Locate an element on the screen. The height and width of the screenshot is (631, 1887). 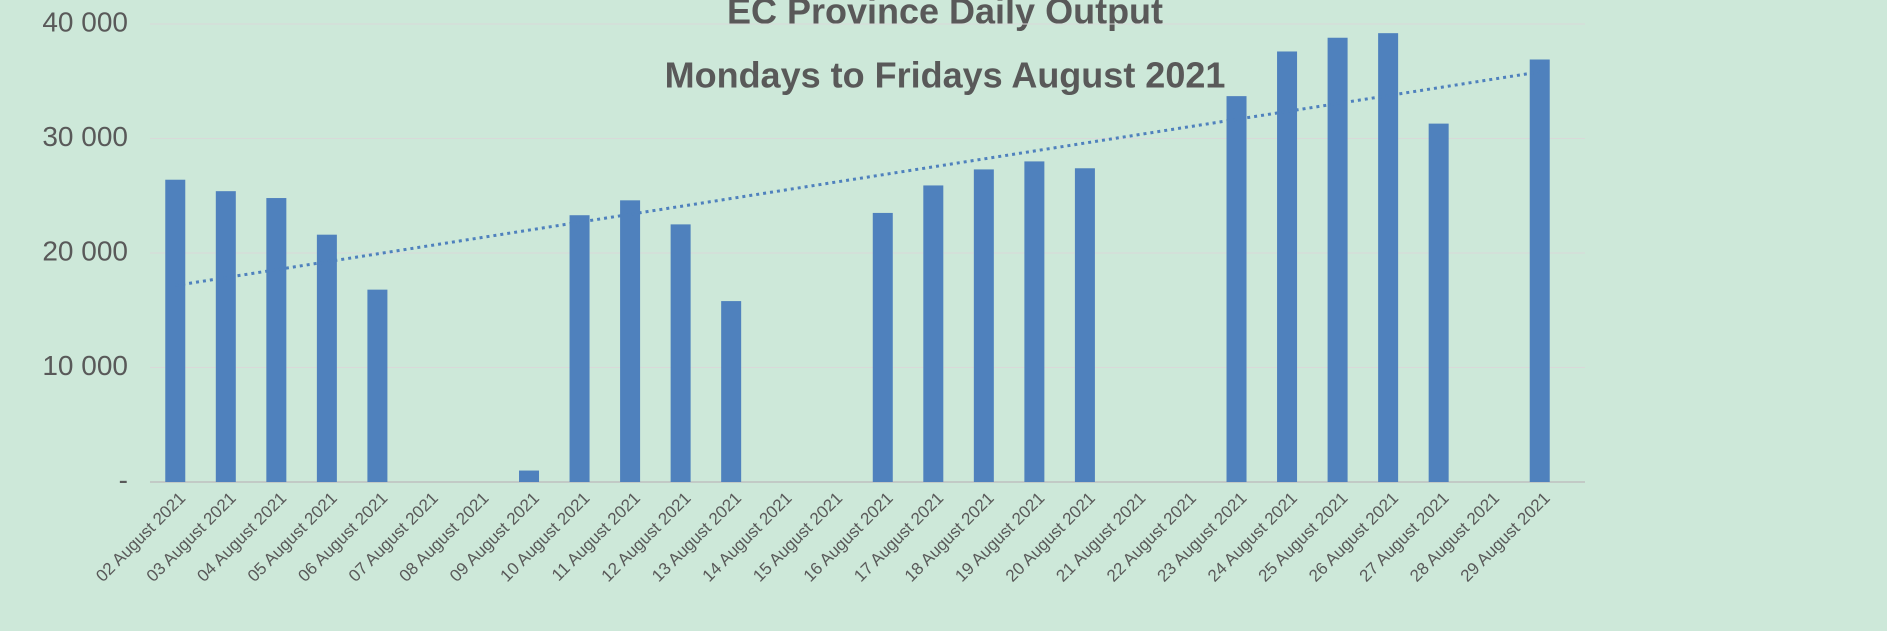
chart-subtitle: Mondays to Fridays August 2021 is located at coordinates (945, 75).